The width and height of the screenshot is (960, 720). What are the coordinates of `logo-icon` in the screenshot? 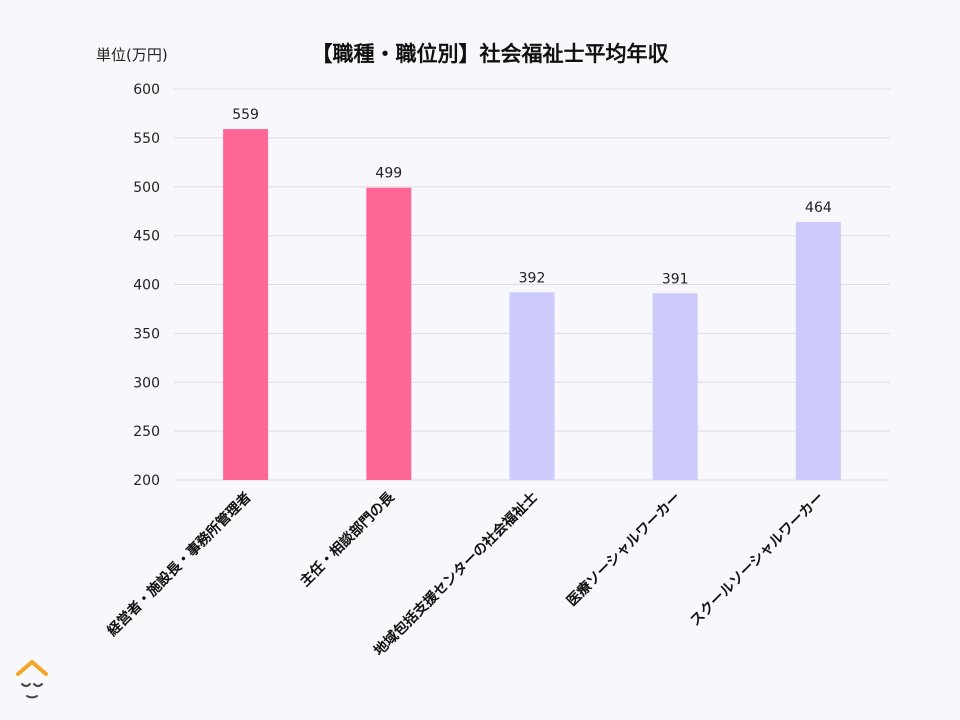 It's located at (32, 679).